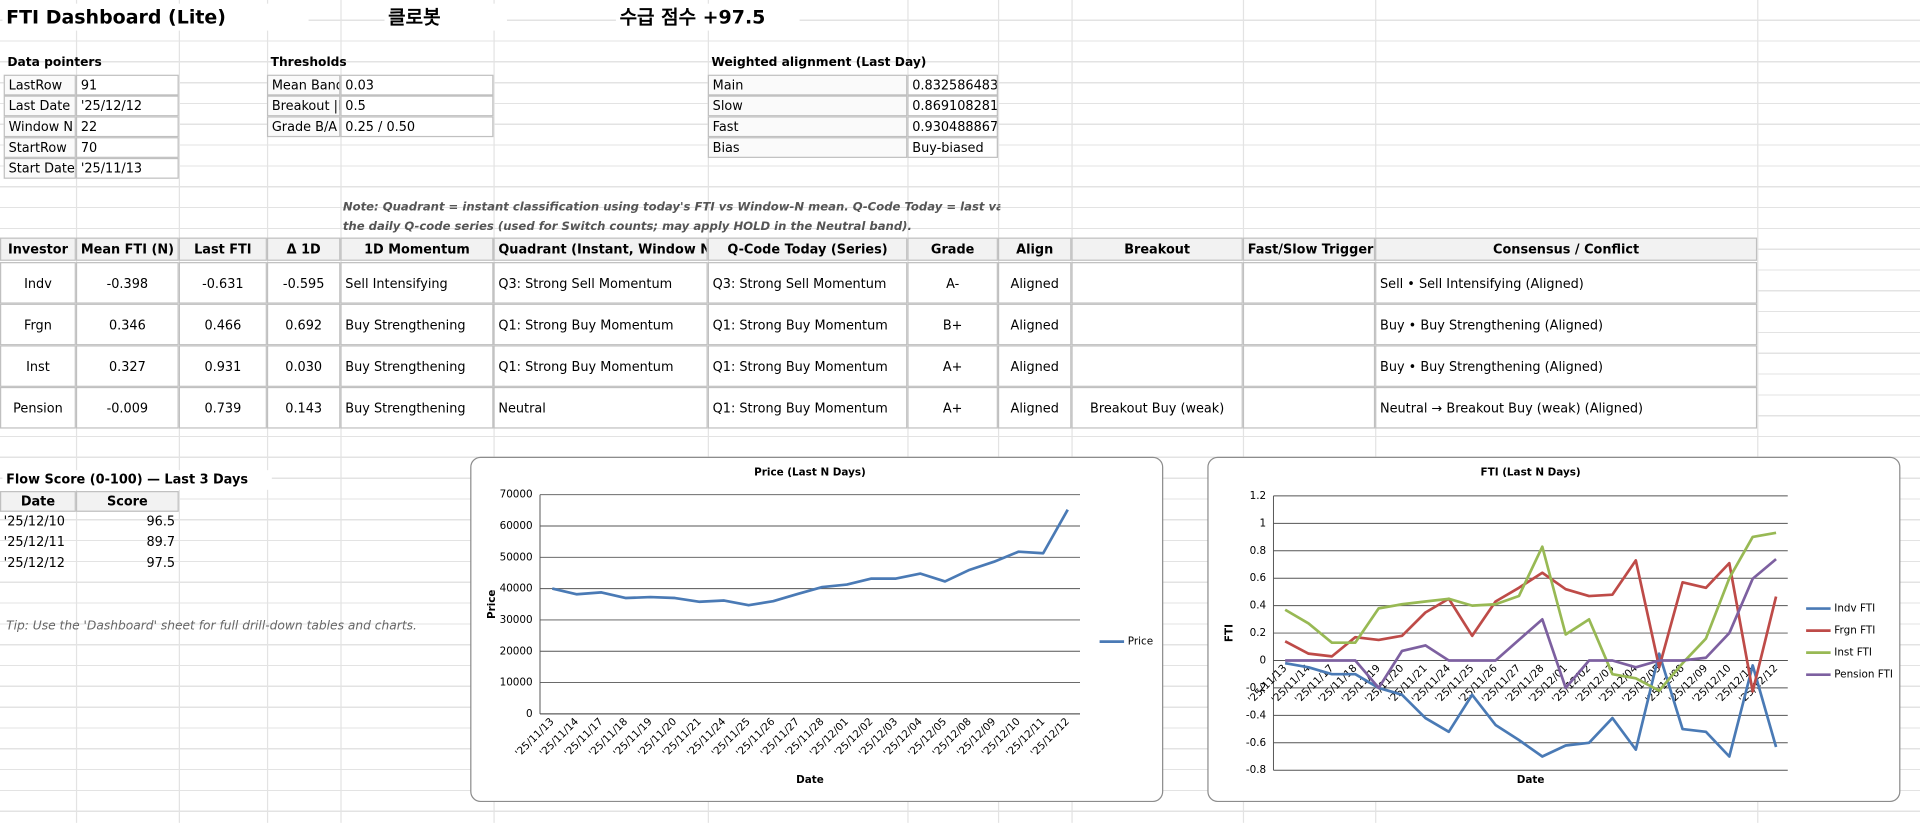 Image resolution: width=1920 pixels, height=823 pixels. Describe the element at coordinates (38, 283) in the screenshot. I see `table-cell: Indv` at that location.